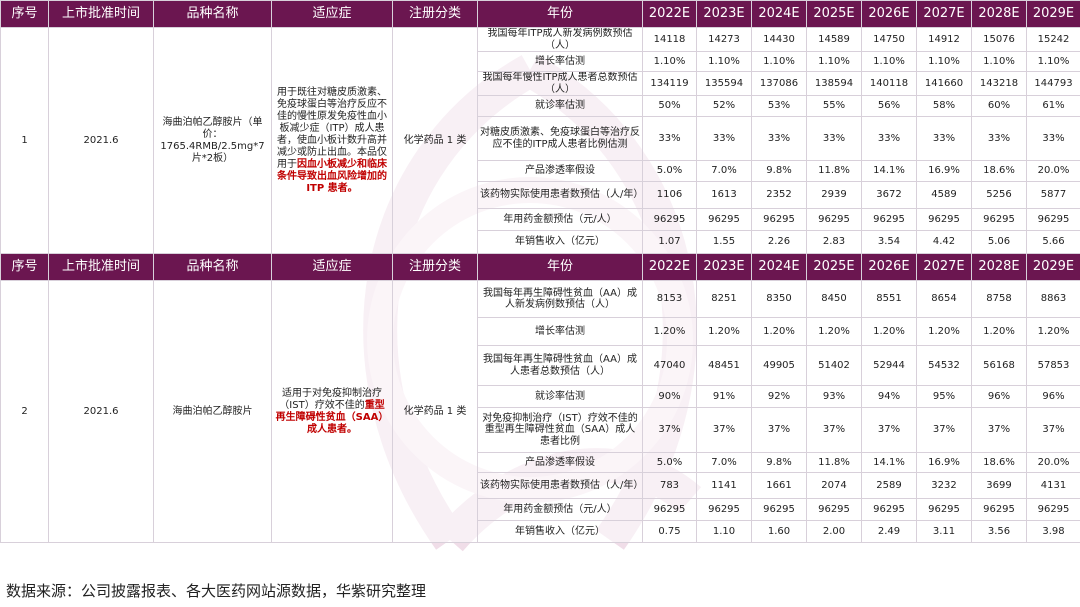 The image size is (1080, 607). Describe the element at coordinates (1053, 299) in the screenshot. I see `table-cell: 8863` at that location.